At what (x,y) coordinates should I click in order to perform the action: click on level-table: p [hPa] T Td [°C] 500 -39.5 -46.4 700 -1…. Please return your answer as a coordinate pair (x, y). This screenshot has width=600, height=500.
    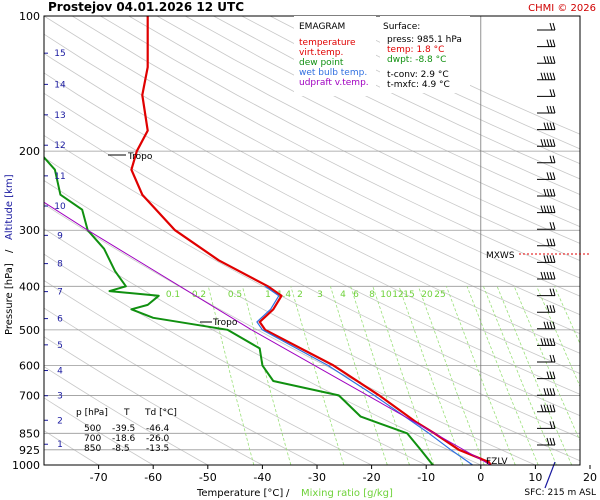
    Looking at the image, I should click on (126, 431).